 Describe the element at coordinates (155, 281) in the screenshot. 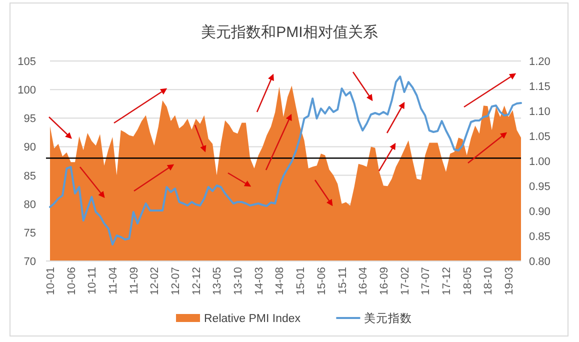

I see `x-tick-label: 12-02` at that location.